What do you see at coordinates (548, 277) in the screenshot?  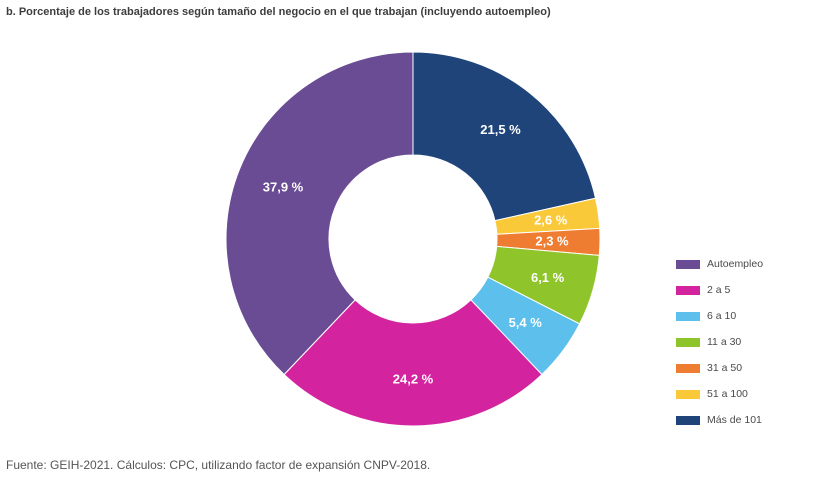 I see `slice-label-11-a-30: 6,1 %` at bounding box center [548, 277].